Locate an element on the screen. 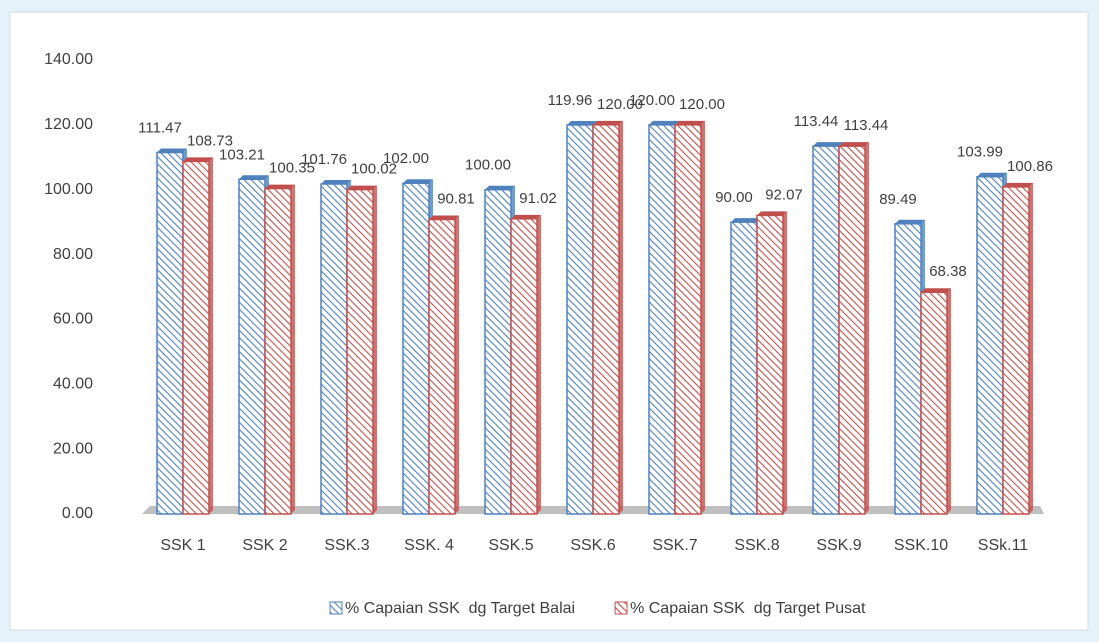 The width and height of the screenshot is (1099, 642). value-label: 100.02 is located at coordinates (374, 169).